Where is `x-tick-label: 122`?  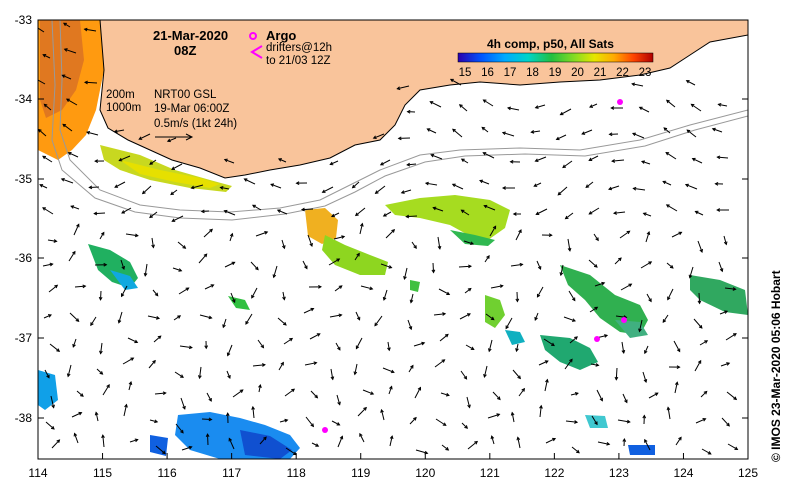 x-tick-label: 122 is located at coordinates (554, 473).